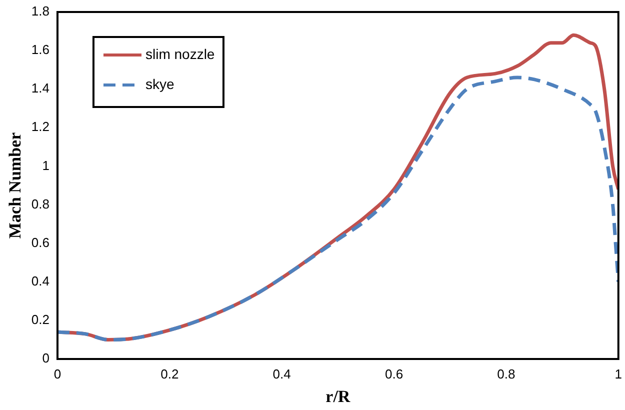  Describe the element at coordinates (159, 84) in the screenshot. I see `legend-label: skye` at that location.